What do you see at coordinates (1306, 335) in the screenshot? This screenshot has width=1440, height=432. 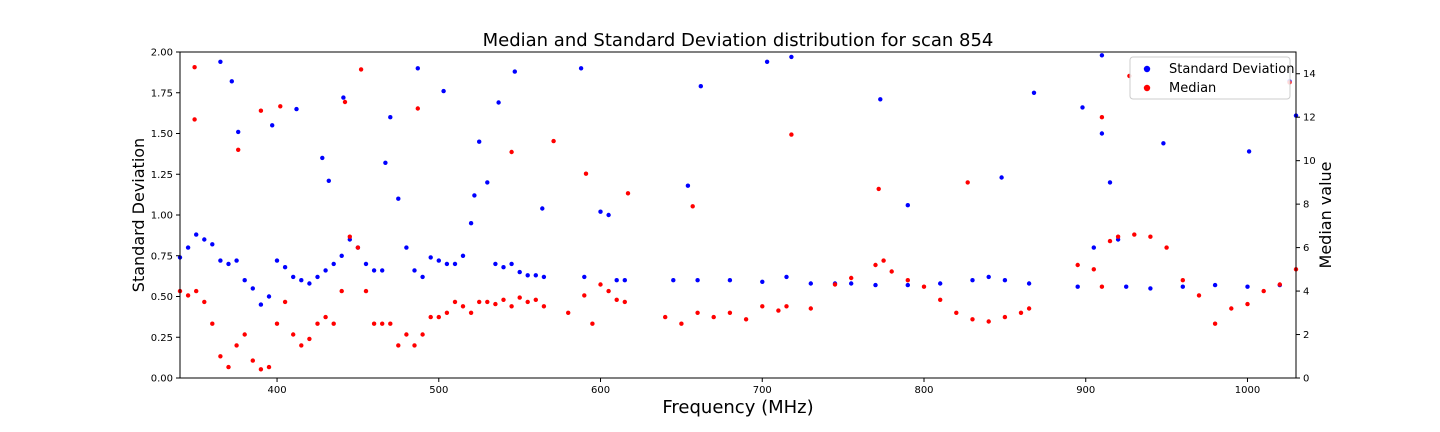 I see `y-right-tick-label: 2` at bounding box center [1306, 335].